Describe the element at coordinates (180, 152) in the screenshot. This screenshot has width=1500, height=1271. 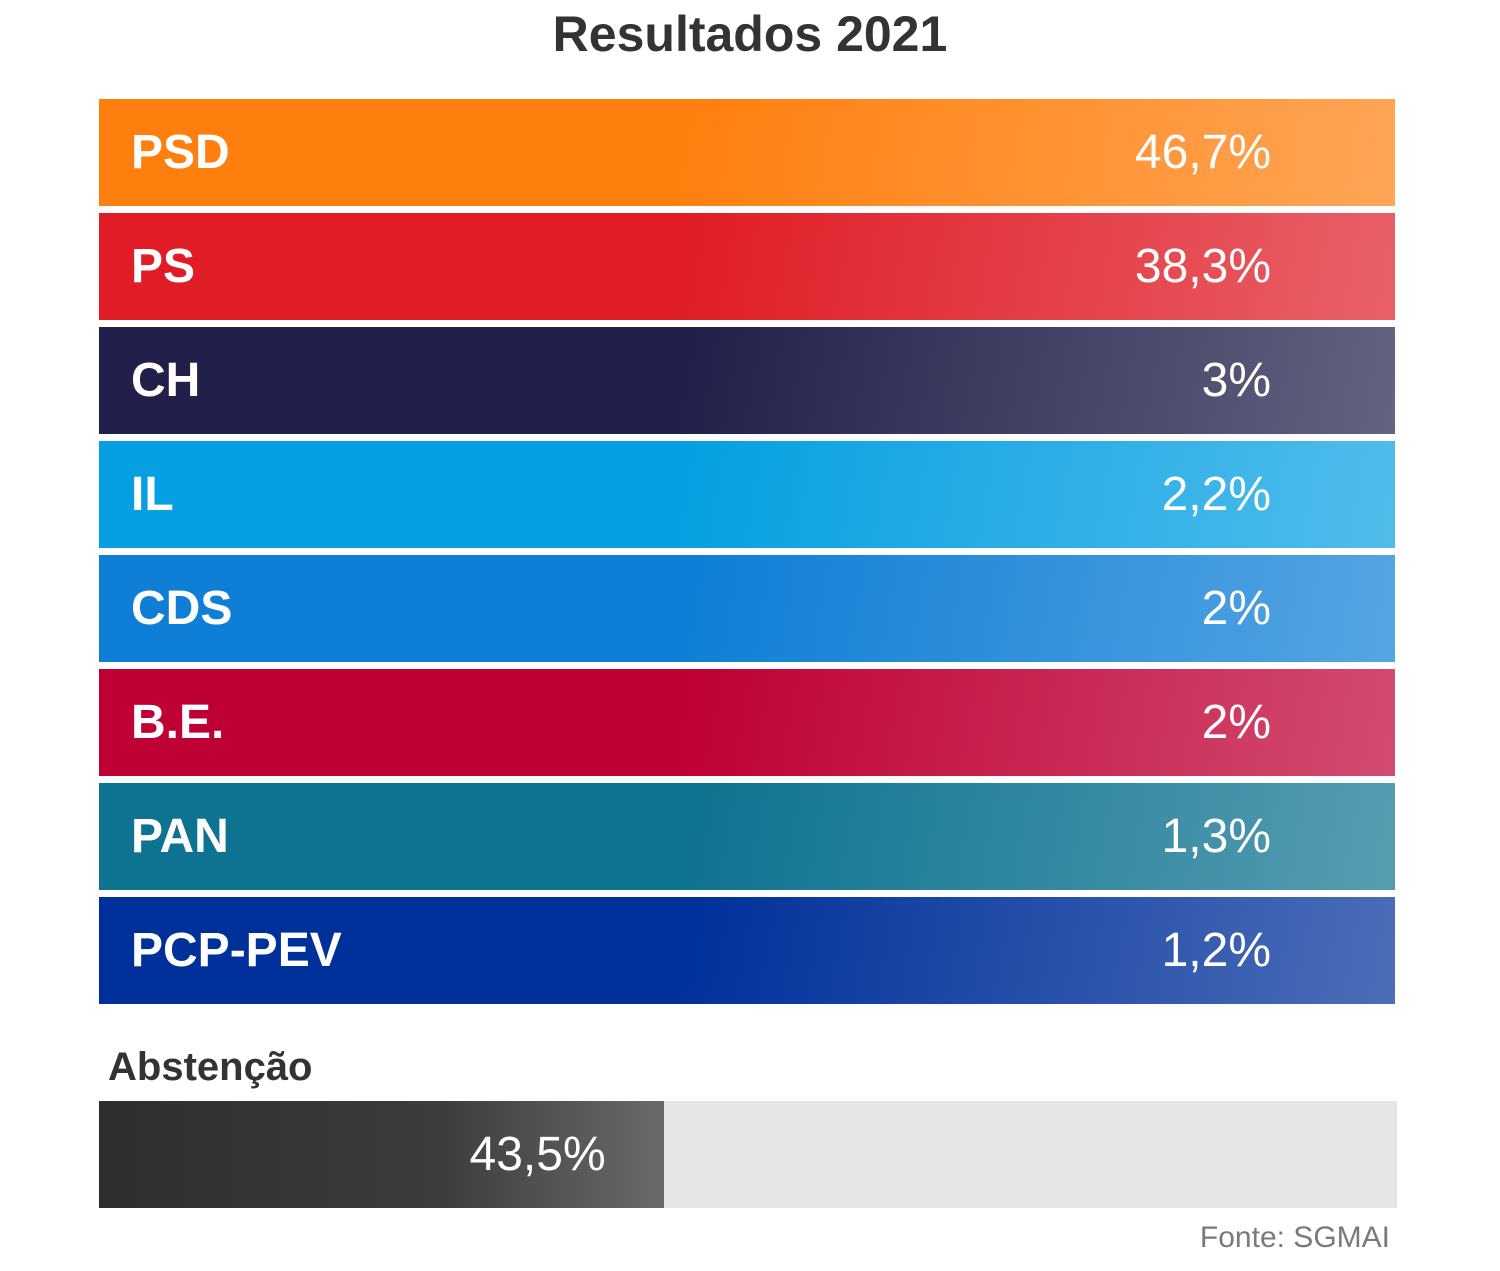
I see `party-name: PSD` at that location.